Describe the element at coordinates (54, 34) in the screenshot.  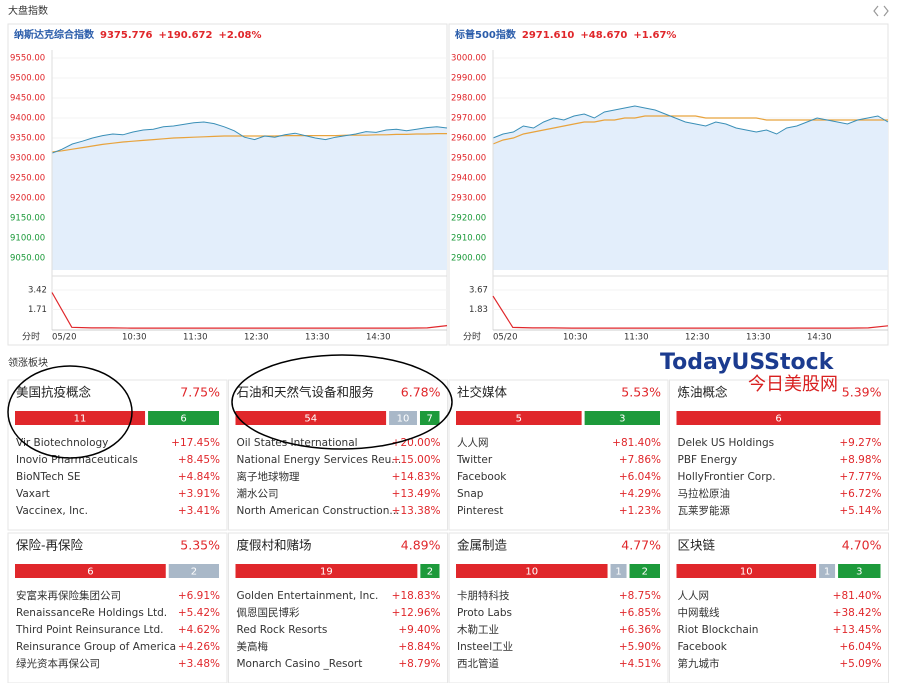
I see `index-name: 纳斯达克综合指数` at that location.